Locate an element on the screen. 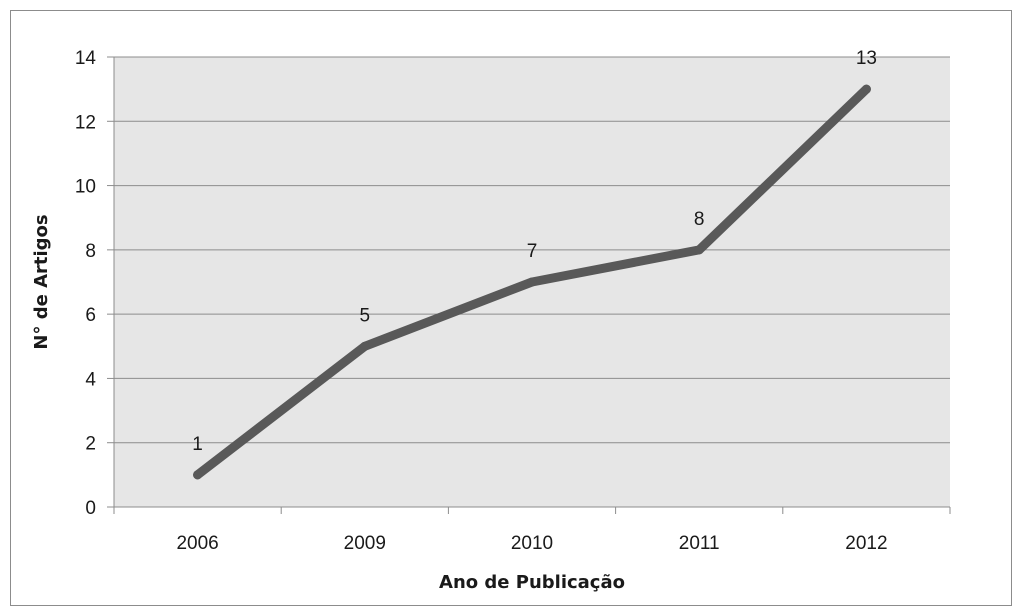 The height and width of the screenshot is (610, 1024). x-axis-title: Ano de Publicação is located at coordinates (532, 582).